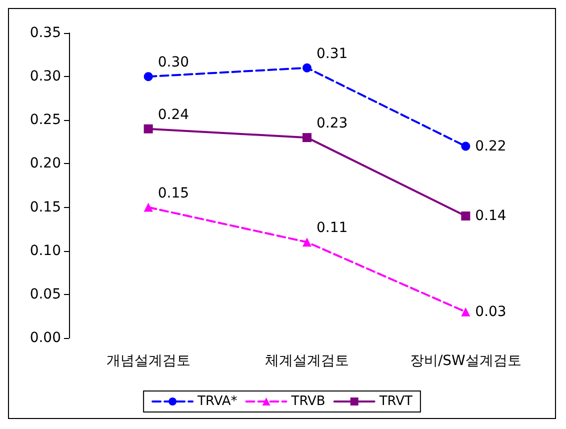 The width and height of the screenshot is (566, 429). I want to click on y-tick-label: 0.10, so click(45, 250).